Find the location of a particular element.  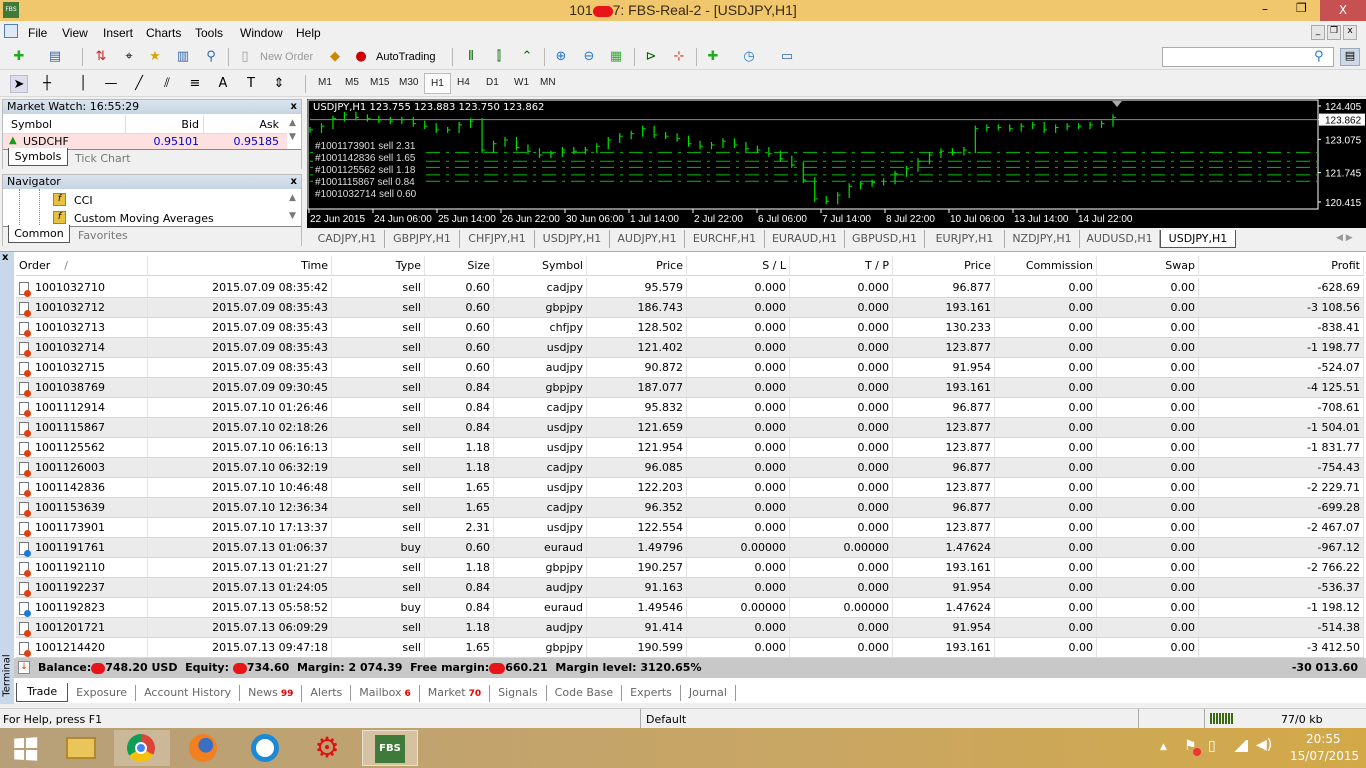

scroll-down-icon: ▼ is located at coordinates (292, 216).